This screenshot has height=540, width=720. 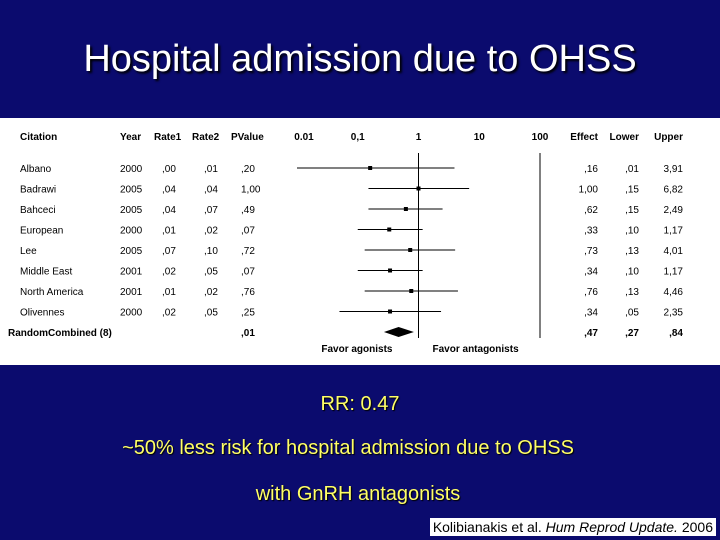 I want to click on study-citation: Albano, so click(x=36, y=169).